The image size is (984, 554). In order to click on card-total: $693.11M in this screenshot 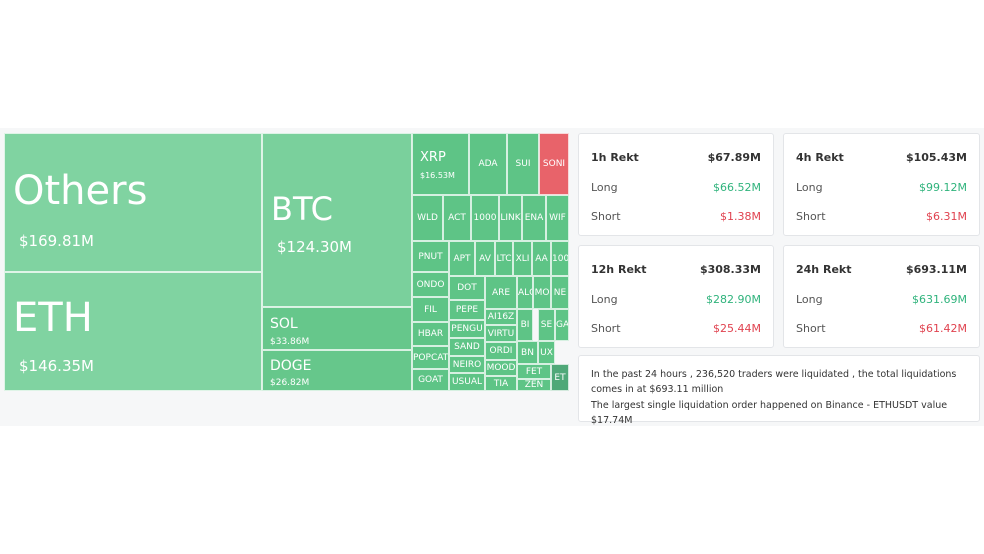, I will do `click(936, 269)`.